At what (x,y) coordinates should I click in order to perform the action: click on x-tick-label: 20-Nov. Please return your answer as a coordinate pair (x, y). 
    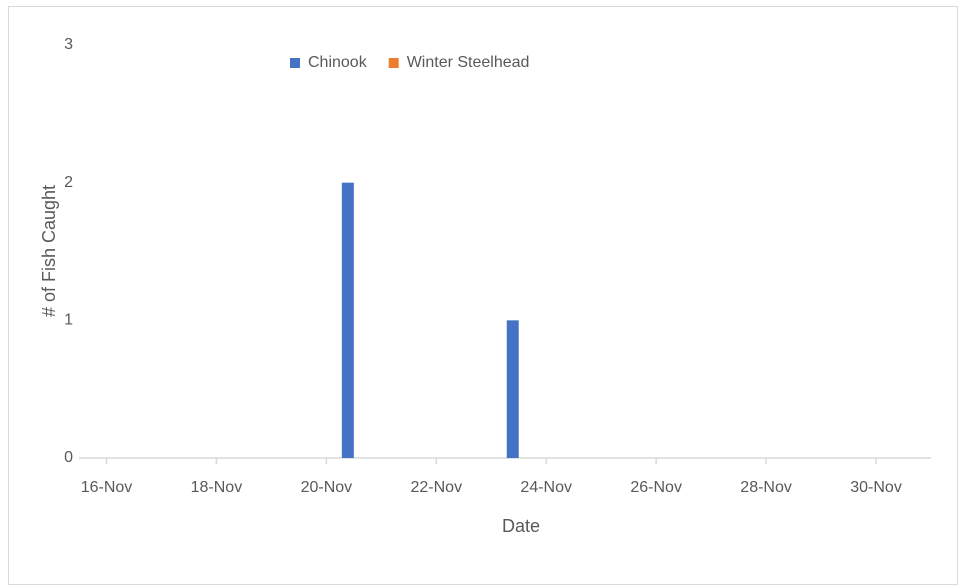
    Looking at the image, I should click on (327, 487).